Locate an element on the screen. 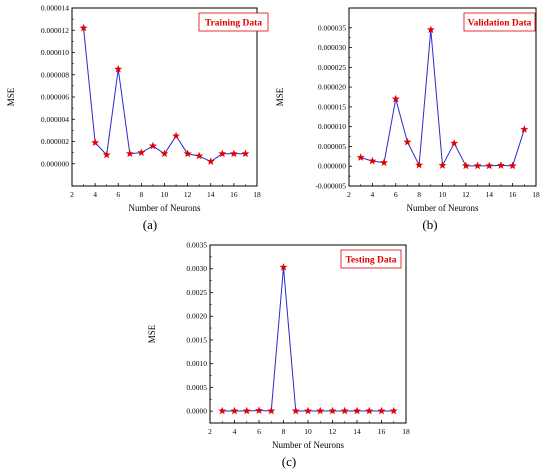  y-tick-label: 0.0005 is located at coordinates (196, 387).